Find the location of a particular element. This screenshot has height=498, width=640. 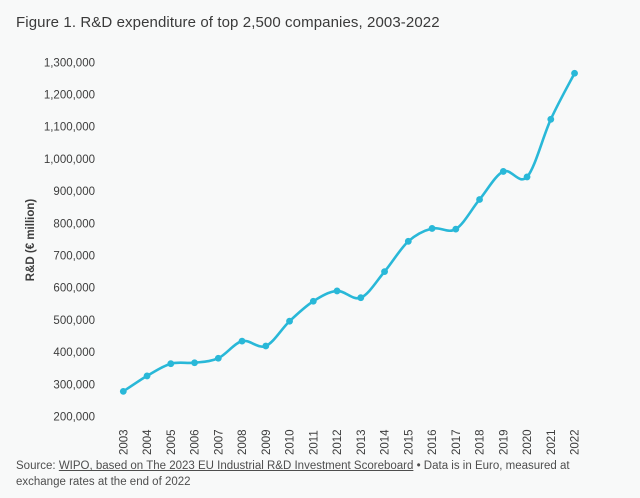

data-point-2011 is located at coordinates (313, 301).